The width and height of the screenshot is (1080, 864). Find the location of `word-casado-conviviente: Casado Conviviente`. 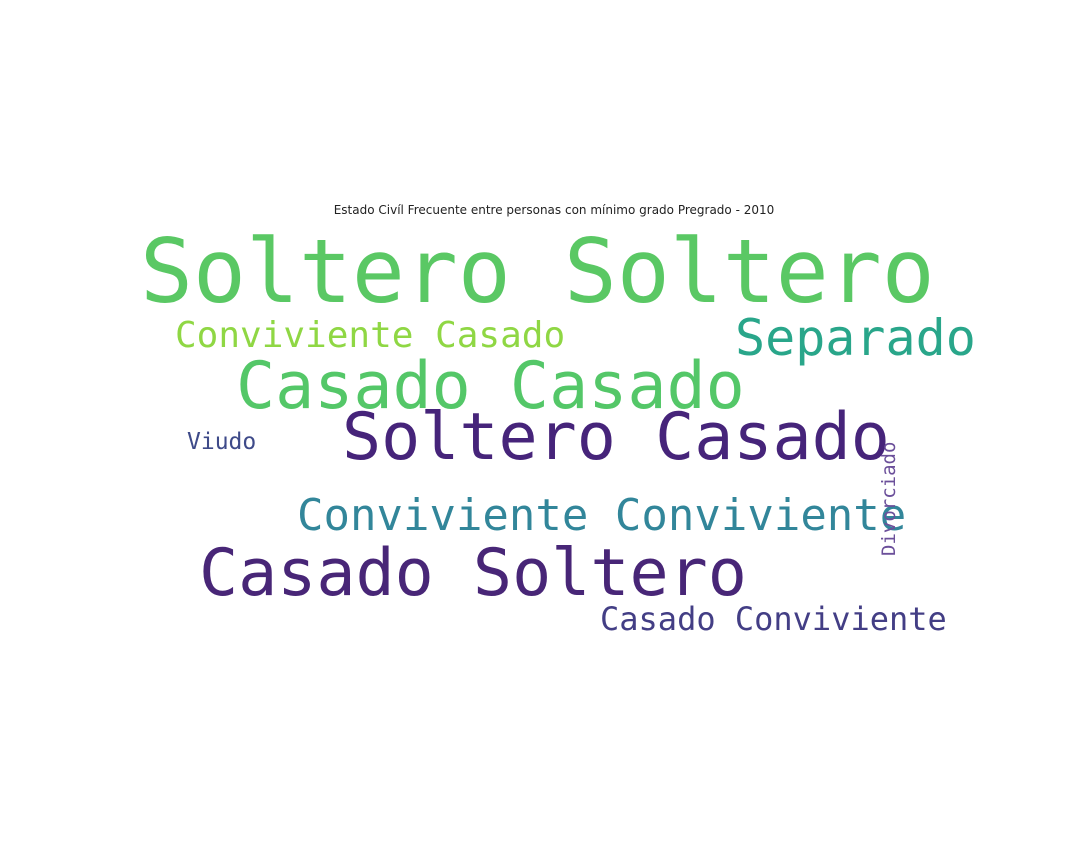

word-casado-conviviente: Casado Conviviente is located at coordinates (773, 619).